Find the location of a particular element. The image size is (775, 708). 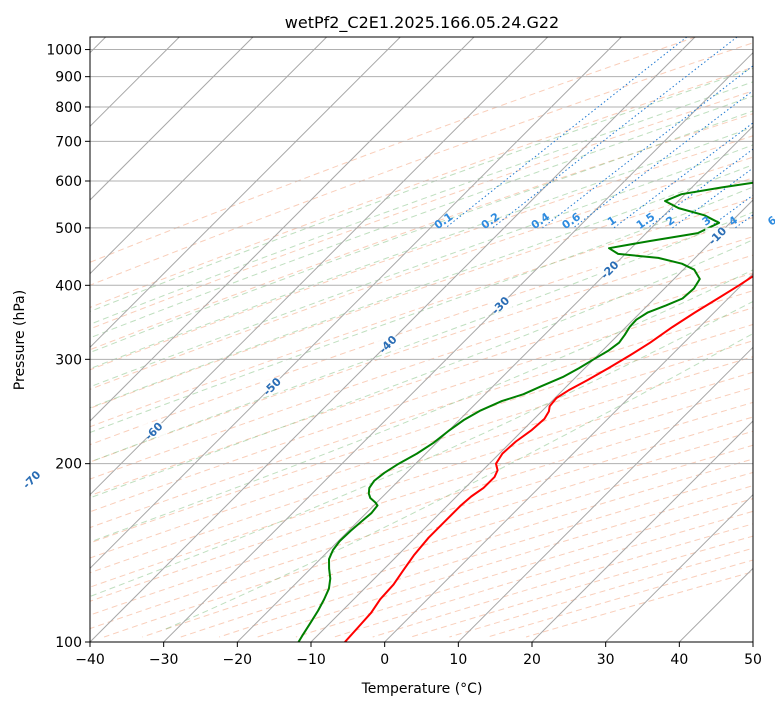

mixing-ratio-label: 0.2 is located at coordinates (490, 221).